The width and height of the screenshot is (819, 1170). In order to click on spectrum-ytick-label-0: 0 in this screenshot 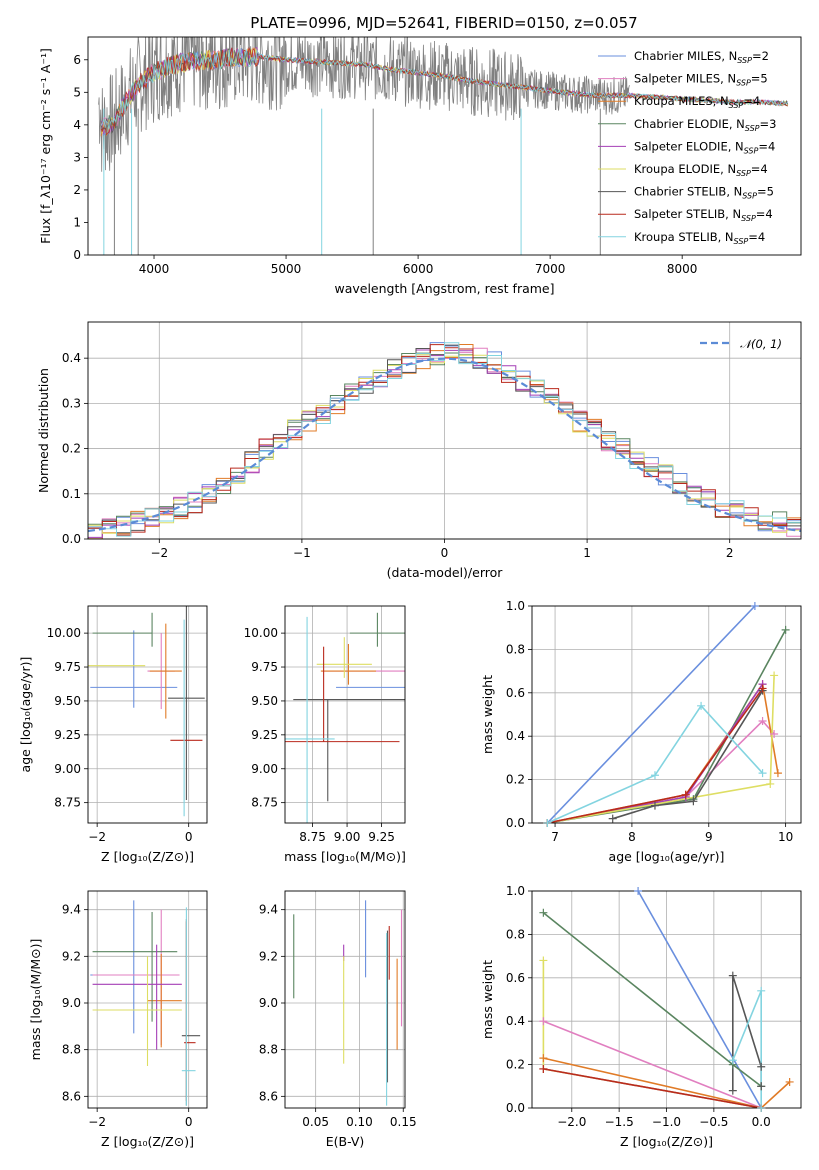, I will do `click(77, 255)`.